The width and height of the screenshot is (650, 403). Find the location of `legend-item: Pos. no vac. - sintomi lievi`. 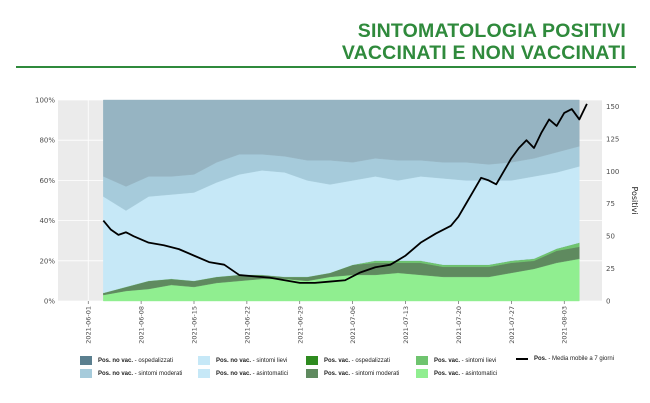

legend-item: Pos. no vac. - sintomi lievi is located at coordinates (242, 360).